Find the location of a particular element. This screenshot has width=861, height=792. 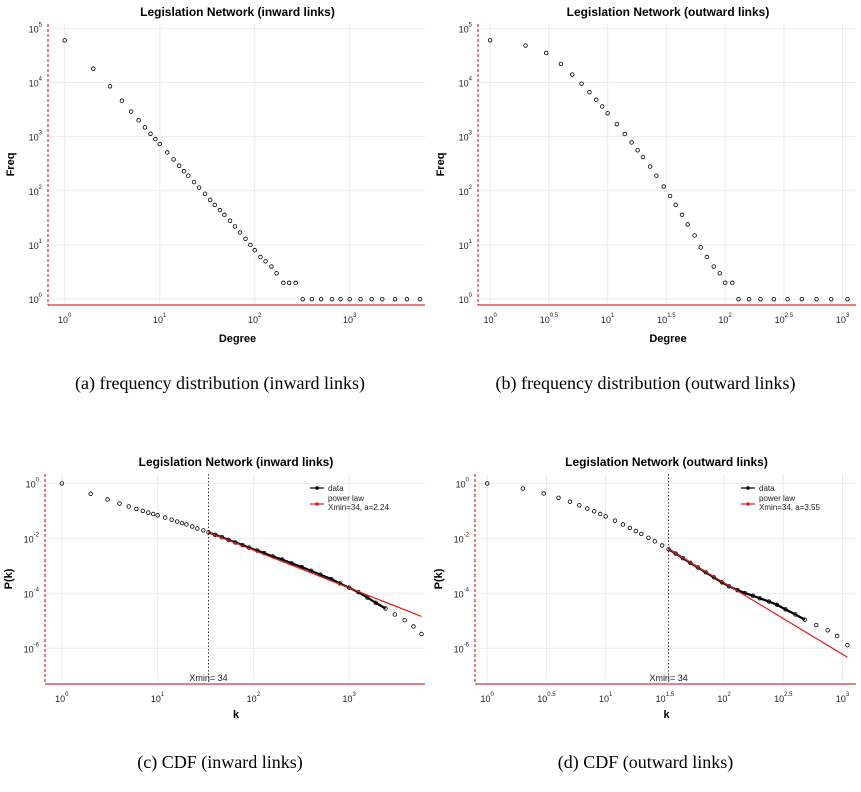

y-tick-label: 10⁴ is located at coordinates (36, 82).